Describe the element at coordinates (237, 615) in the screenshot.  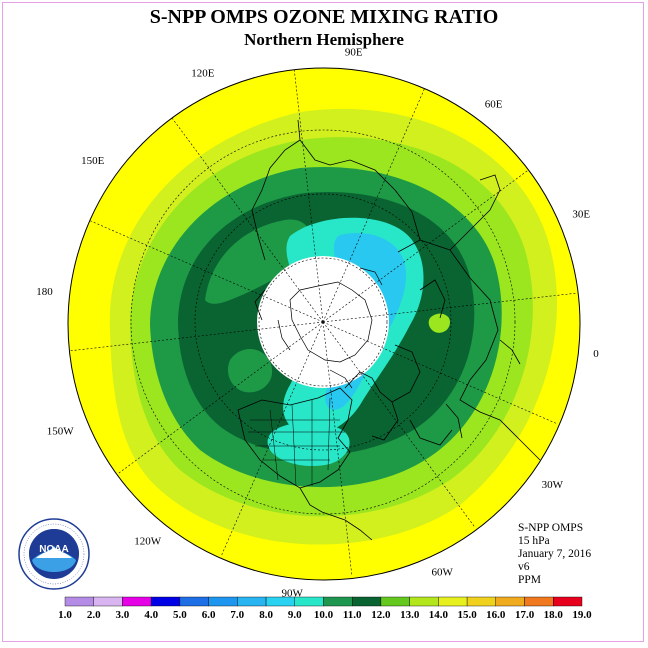
I see `colorbar-tick-label: 7.0` at that location.